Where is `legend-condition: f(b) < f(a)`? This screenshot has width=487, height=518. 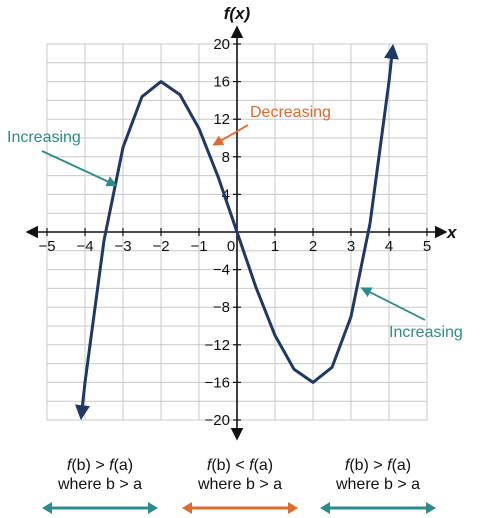 legend-condition: f(b) < f(a) is located at coordinates (240, 465).